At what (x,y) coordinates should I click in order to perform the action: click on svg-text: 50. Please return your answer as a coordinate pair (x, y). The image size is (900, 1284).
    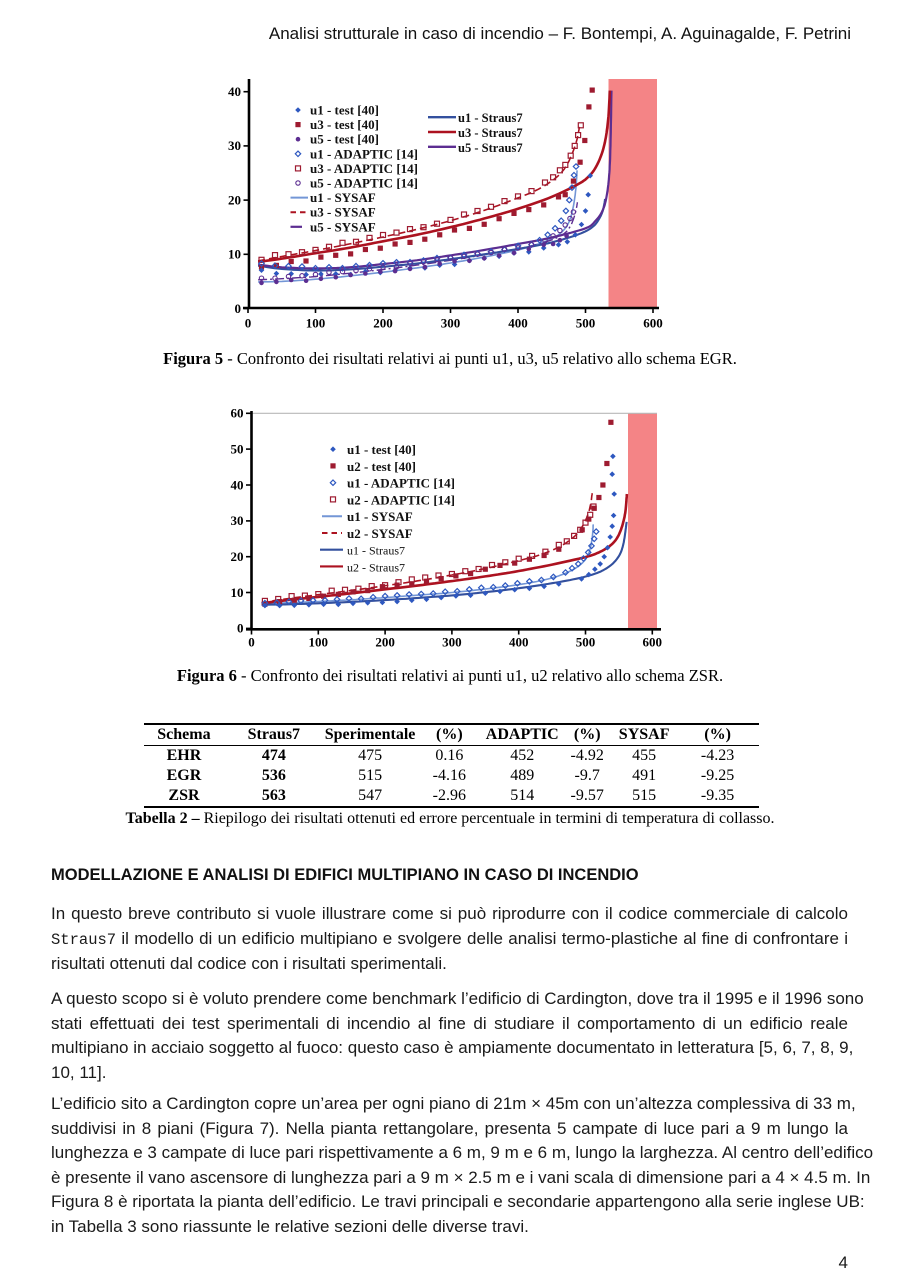
    Looking at the image, I should click on (237, 448).